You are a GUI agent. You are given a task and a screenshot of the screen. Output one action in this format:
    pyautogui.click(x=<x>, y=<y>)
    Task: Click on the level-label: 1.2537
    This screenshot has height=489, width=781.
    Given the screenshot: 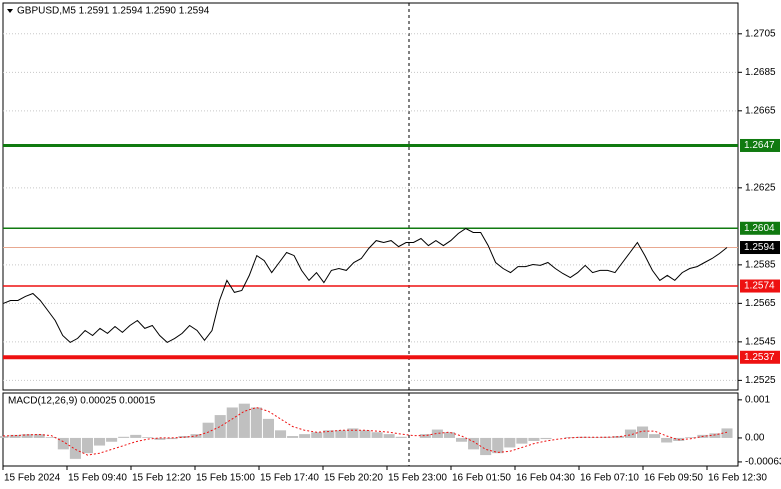 What is the action you would take?
    pyautogui.click(x=759, y=357)
    